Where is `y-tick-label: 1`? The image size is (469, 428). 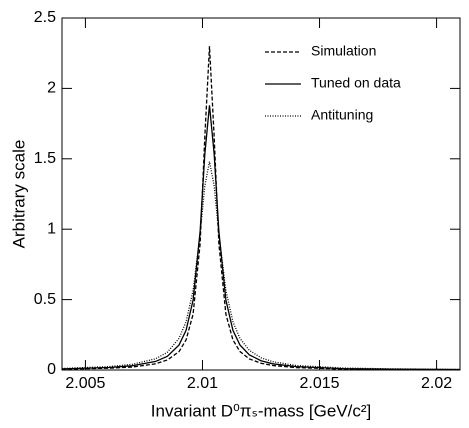
y-tick-label: 1 is located at coordinates (51, 228).